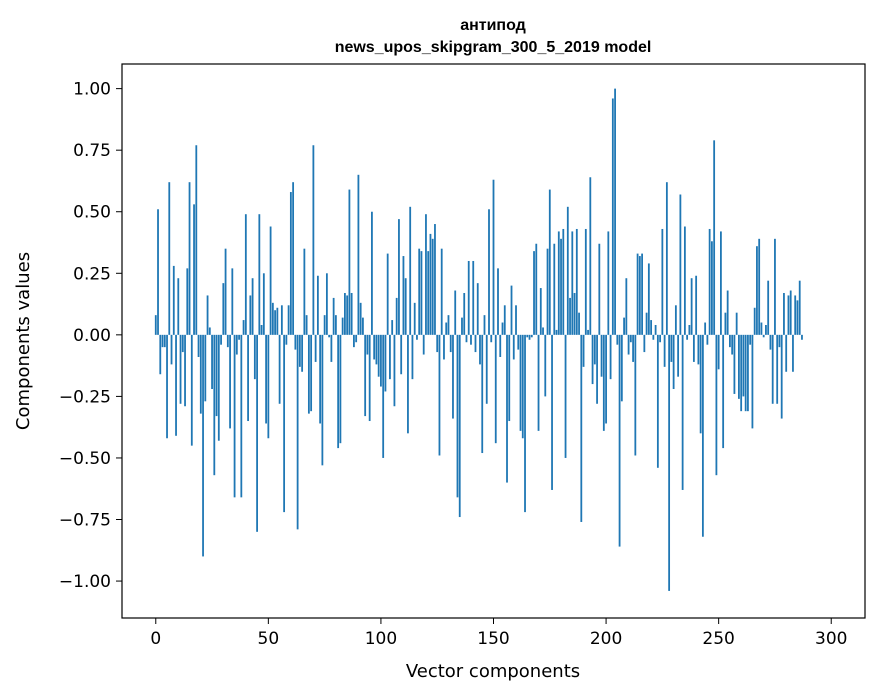 The height and width of the screenshot is (696, 880). I want to click on x-axis-label: Vector components, so click(493, 671).